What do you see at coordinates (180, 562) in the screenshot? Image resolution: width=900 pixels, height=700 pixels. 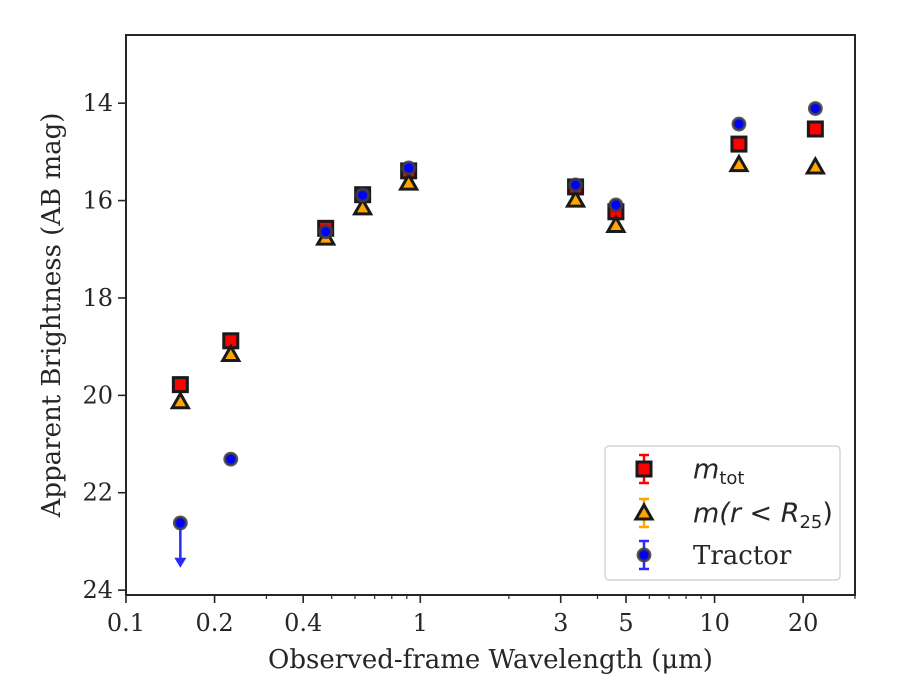 I see `upper-limit-arrow` at bounding box center [180, 562].